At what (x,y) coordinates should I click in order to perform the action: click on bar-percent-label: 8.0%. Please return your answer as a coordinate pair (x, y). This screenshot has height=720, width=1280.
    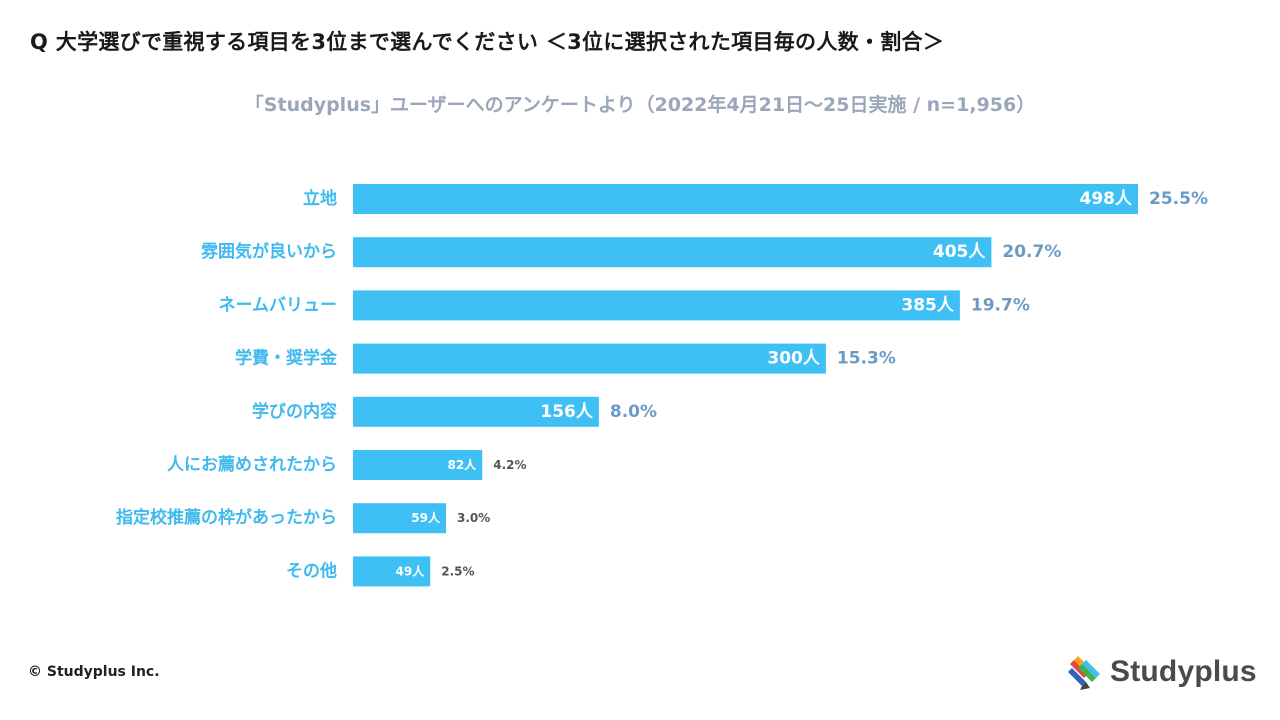
    Looking at the image, I should click on (633, 412).